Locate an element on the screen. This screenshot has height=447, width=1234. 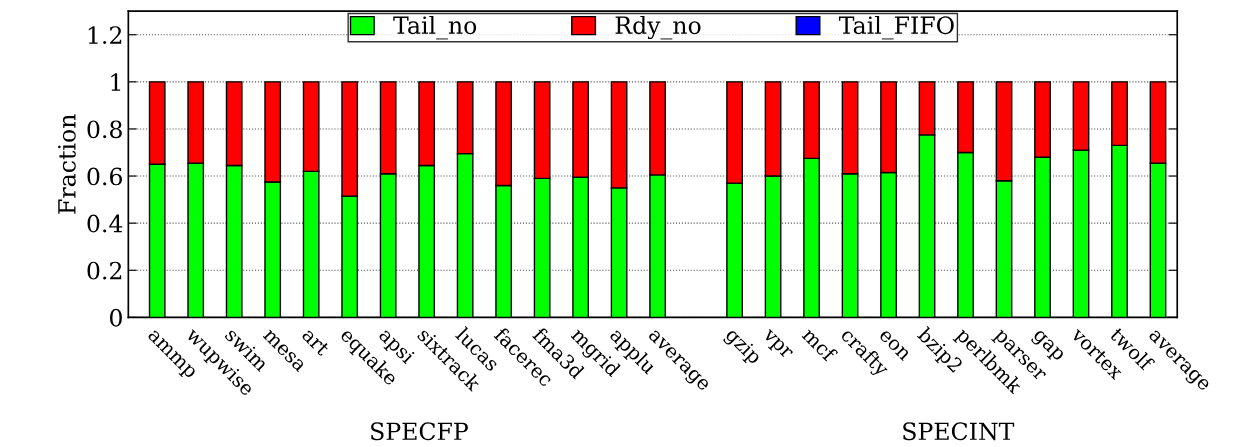
y-tick-label: 1 is located at coordinates (116, 82).